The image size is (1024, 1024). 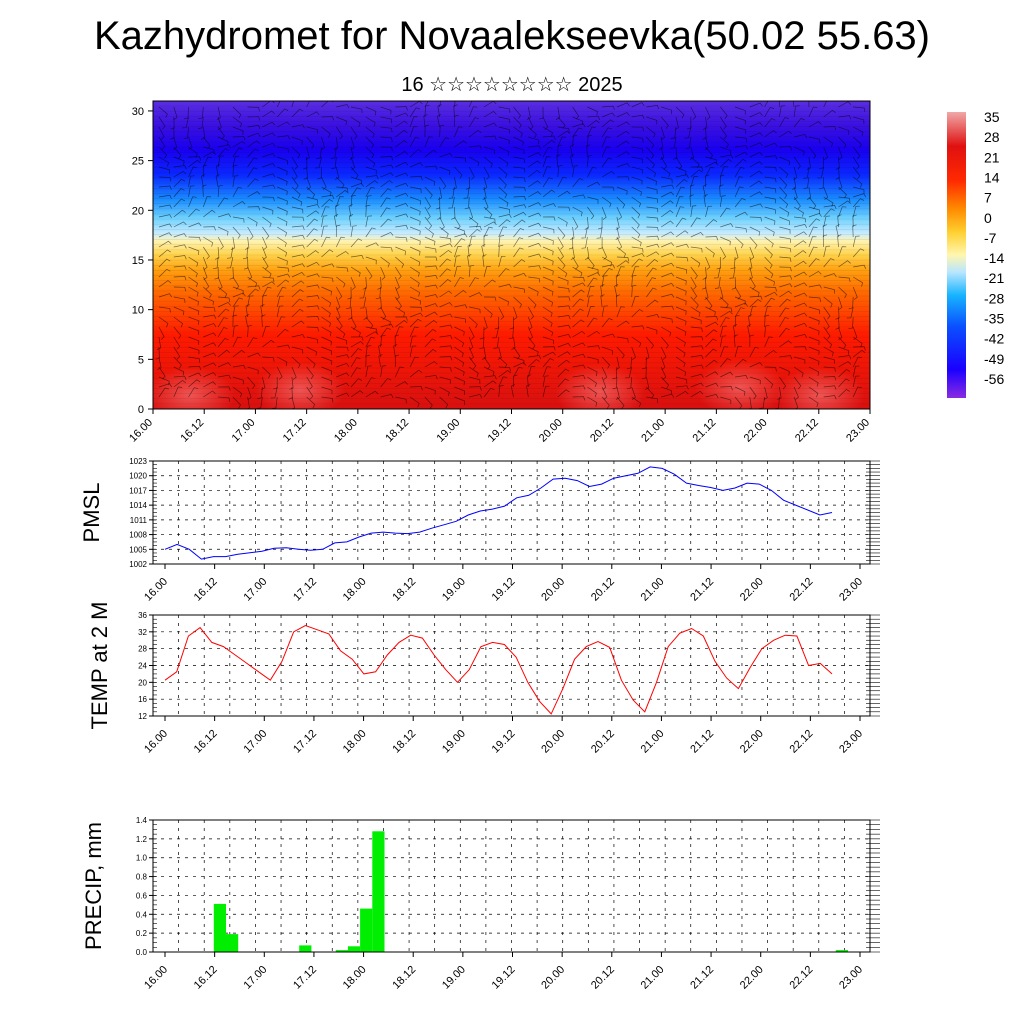 I want to click on heatmap-xtick-label: 20.00, so click(x=551, y=431).